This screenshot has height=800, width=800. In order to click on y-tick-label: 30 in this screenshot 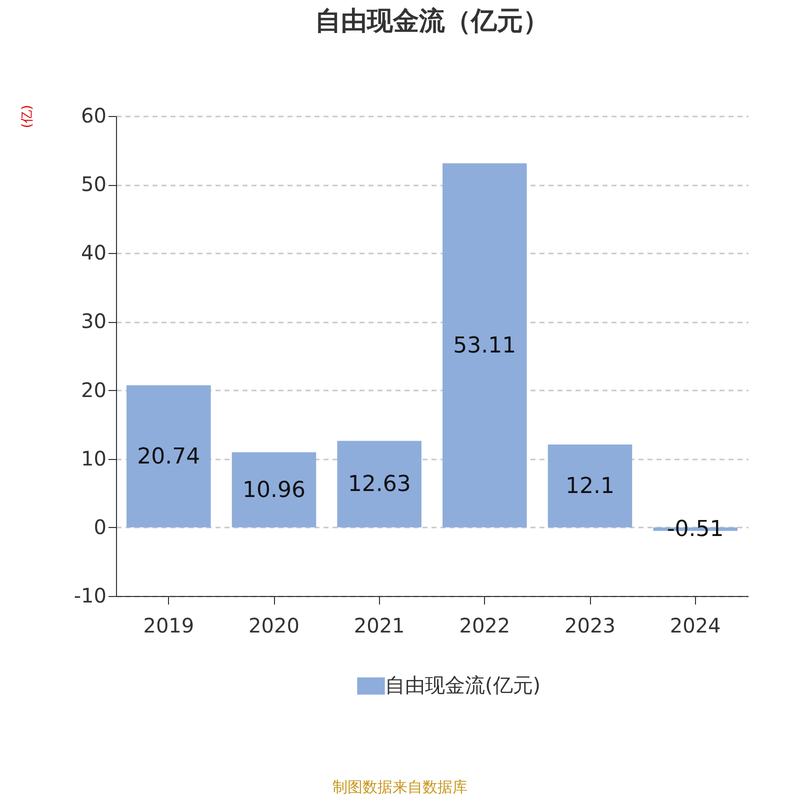, I will do `click(93, 321)`.